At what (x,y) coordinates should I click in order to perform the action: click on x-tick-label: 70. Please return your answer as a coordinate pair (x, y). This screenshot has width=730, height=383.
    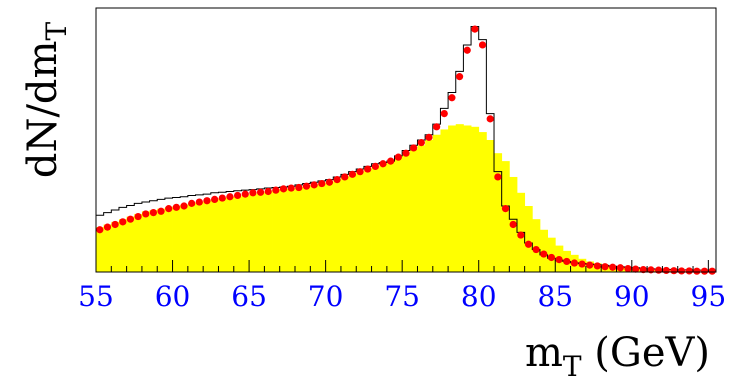
    Looking at the image, I should click on (326, 296).